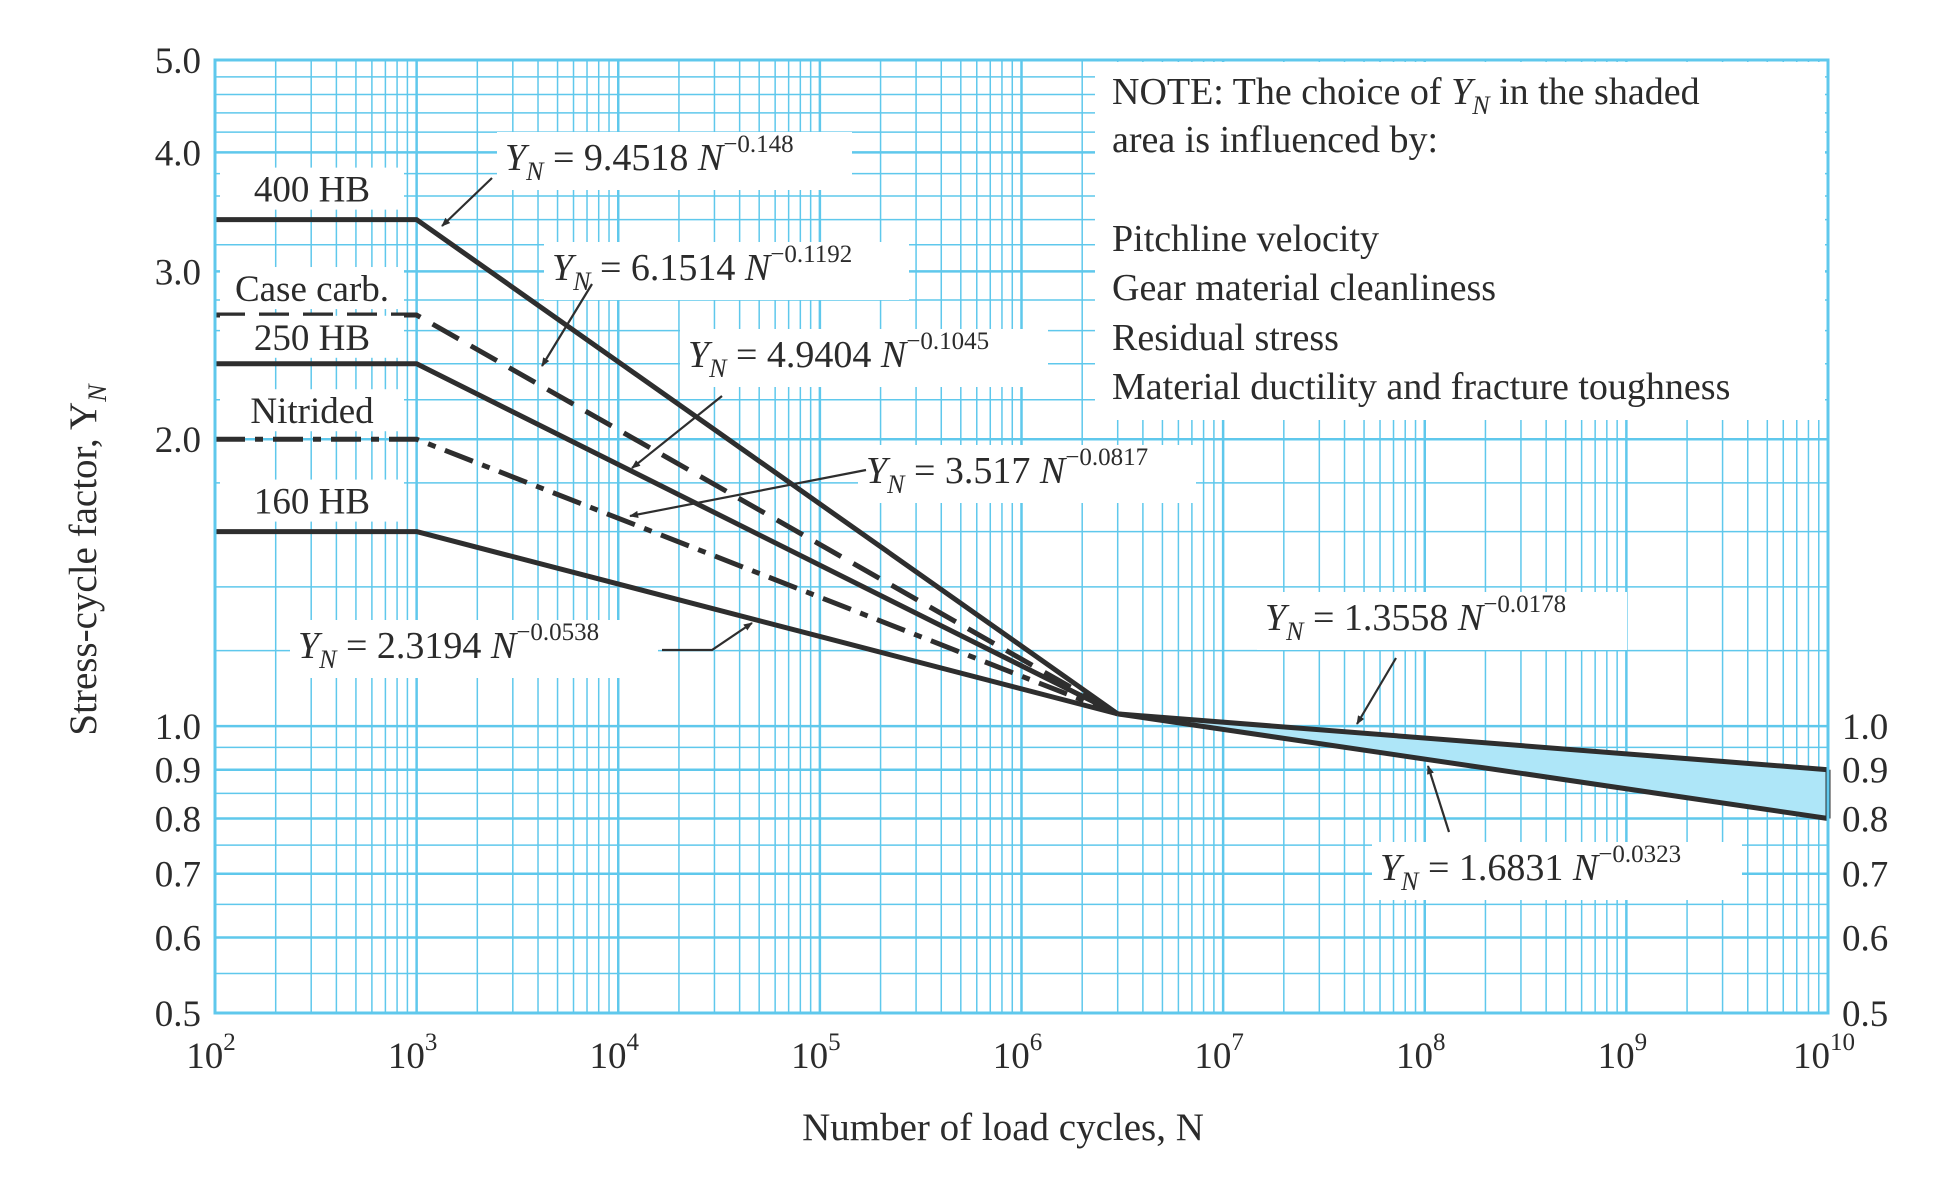 The width and height of the screenshot is (1953, 1185). What do you see at coordinates (1865, 727) in the screenshot?
I see `y-tick-label-right: 1.0` at bounding box center [1865, 727].